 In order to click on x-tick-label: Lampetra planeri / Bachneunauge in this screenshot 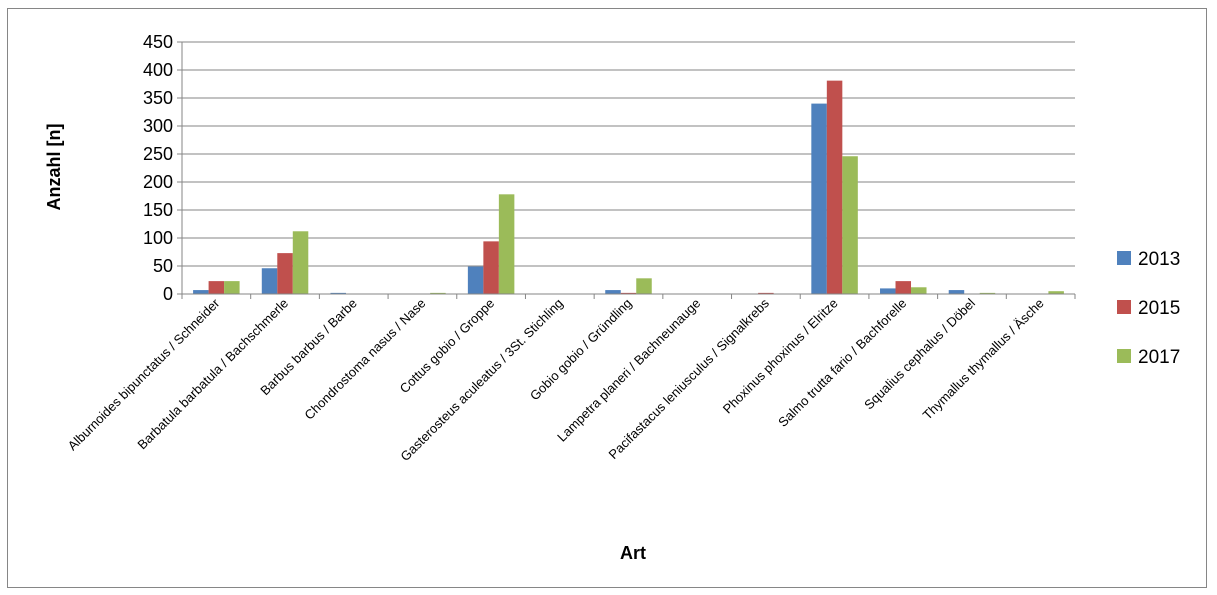, I will do `click(628, 370)`.